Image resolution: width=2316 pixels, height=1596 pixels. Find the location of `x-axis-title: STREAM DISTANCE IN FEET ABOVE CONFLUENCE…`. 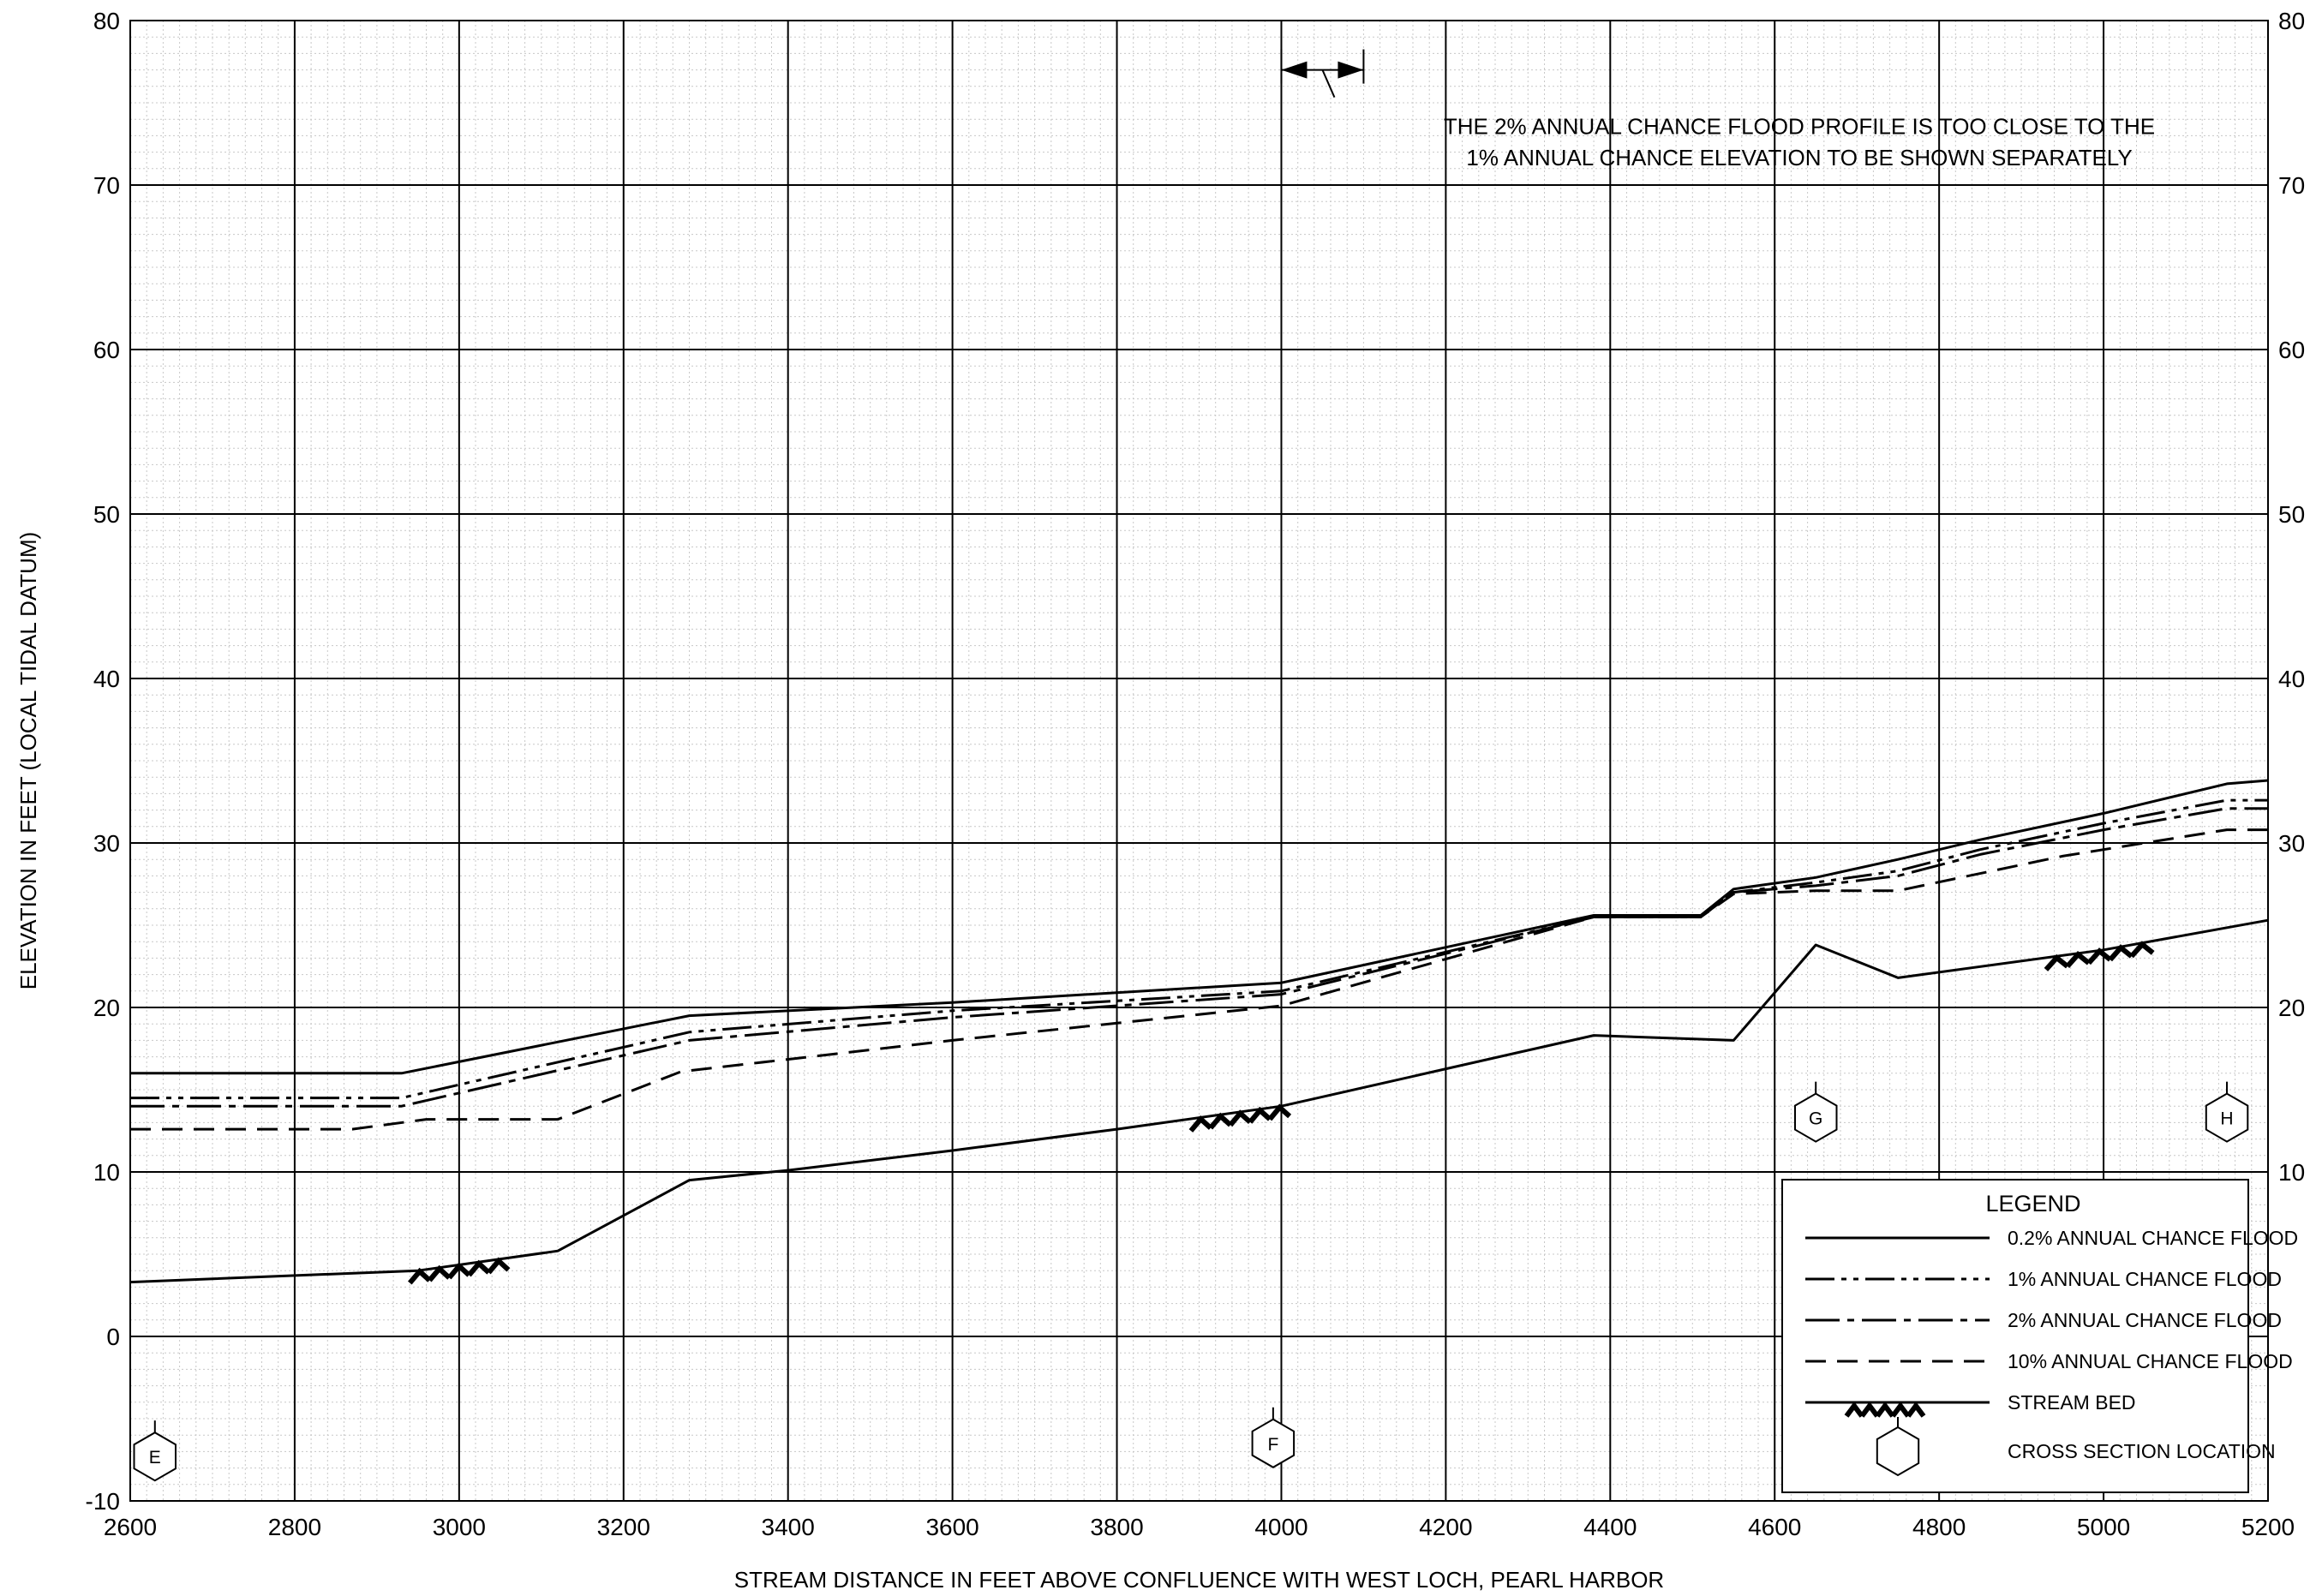

x-axis-title: STREAM DISTANCE IN FEET ABOVE CONFLUENCE… is located at coordinates (1199, 1580).